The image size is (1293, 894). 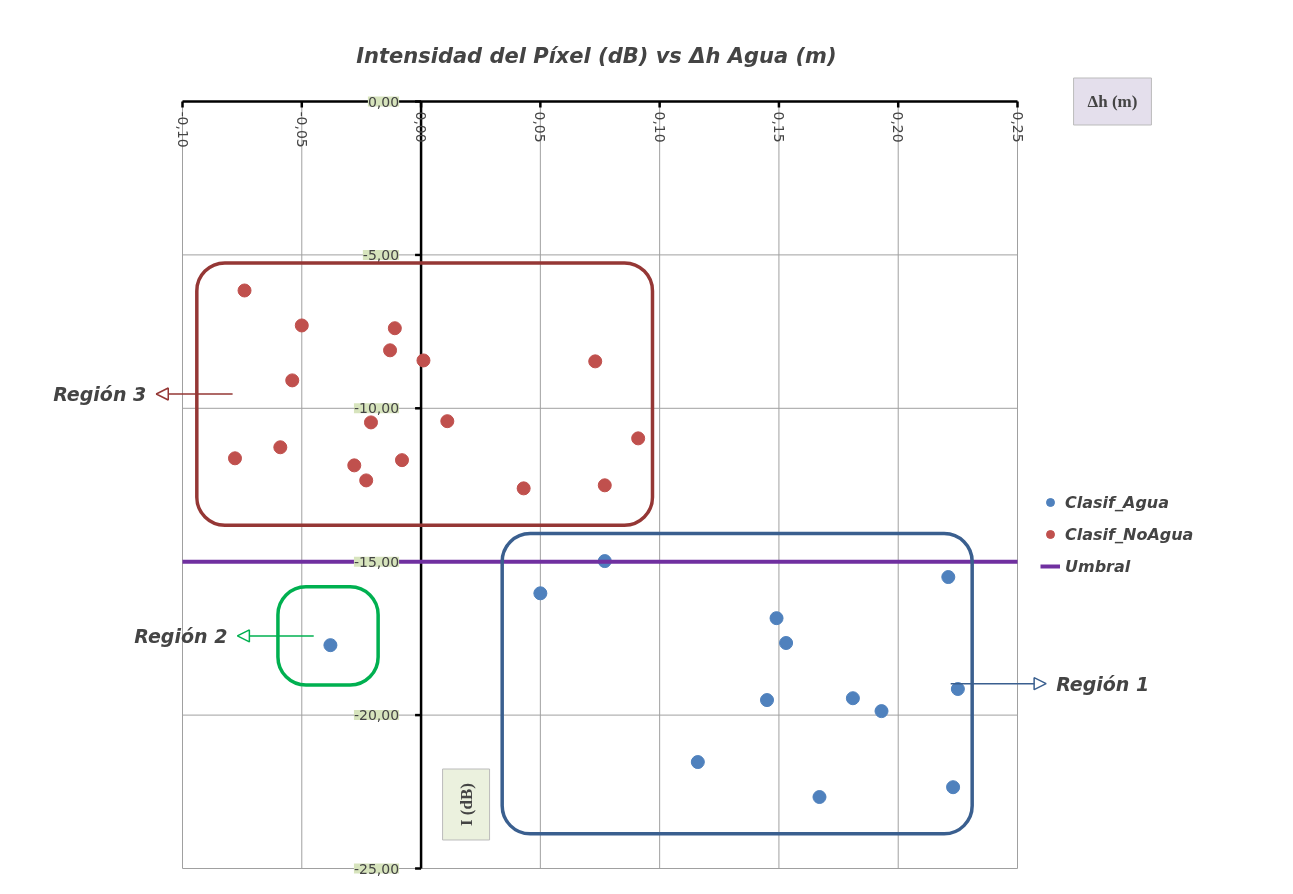 I want to click on legend-label: Umbral, so click(x=1098, y=566).